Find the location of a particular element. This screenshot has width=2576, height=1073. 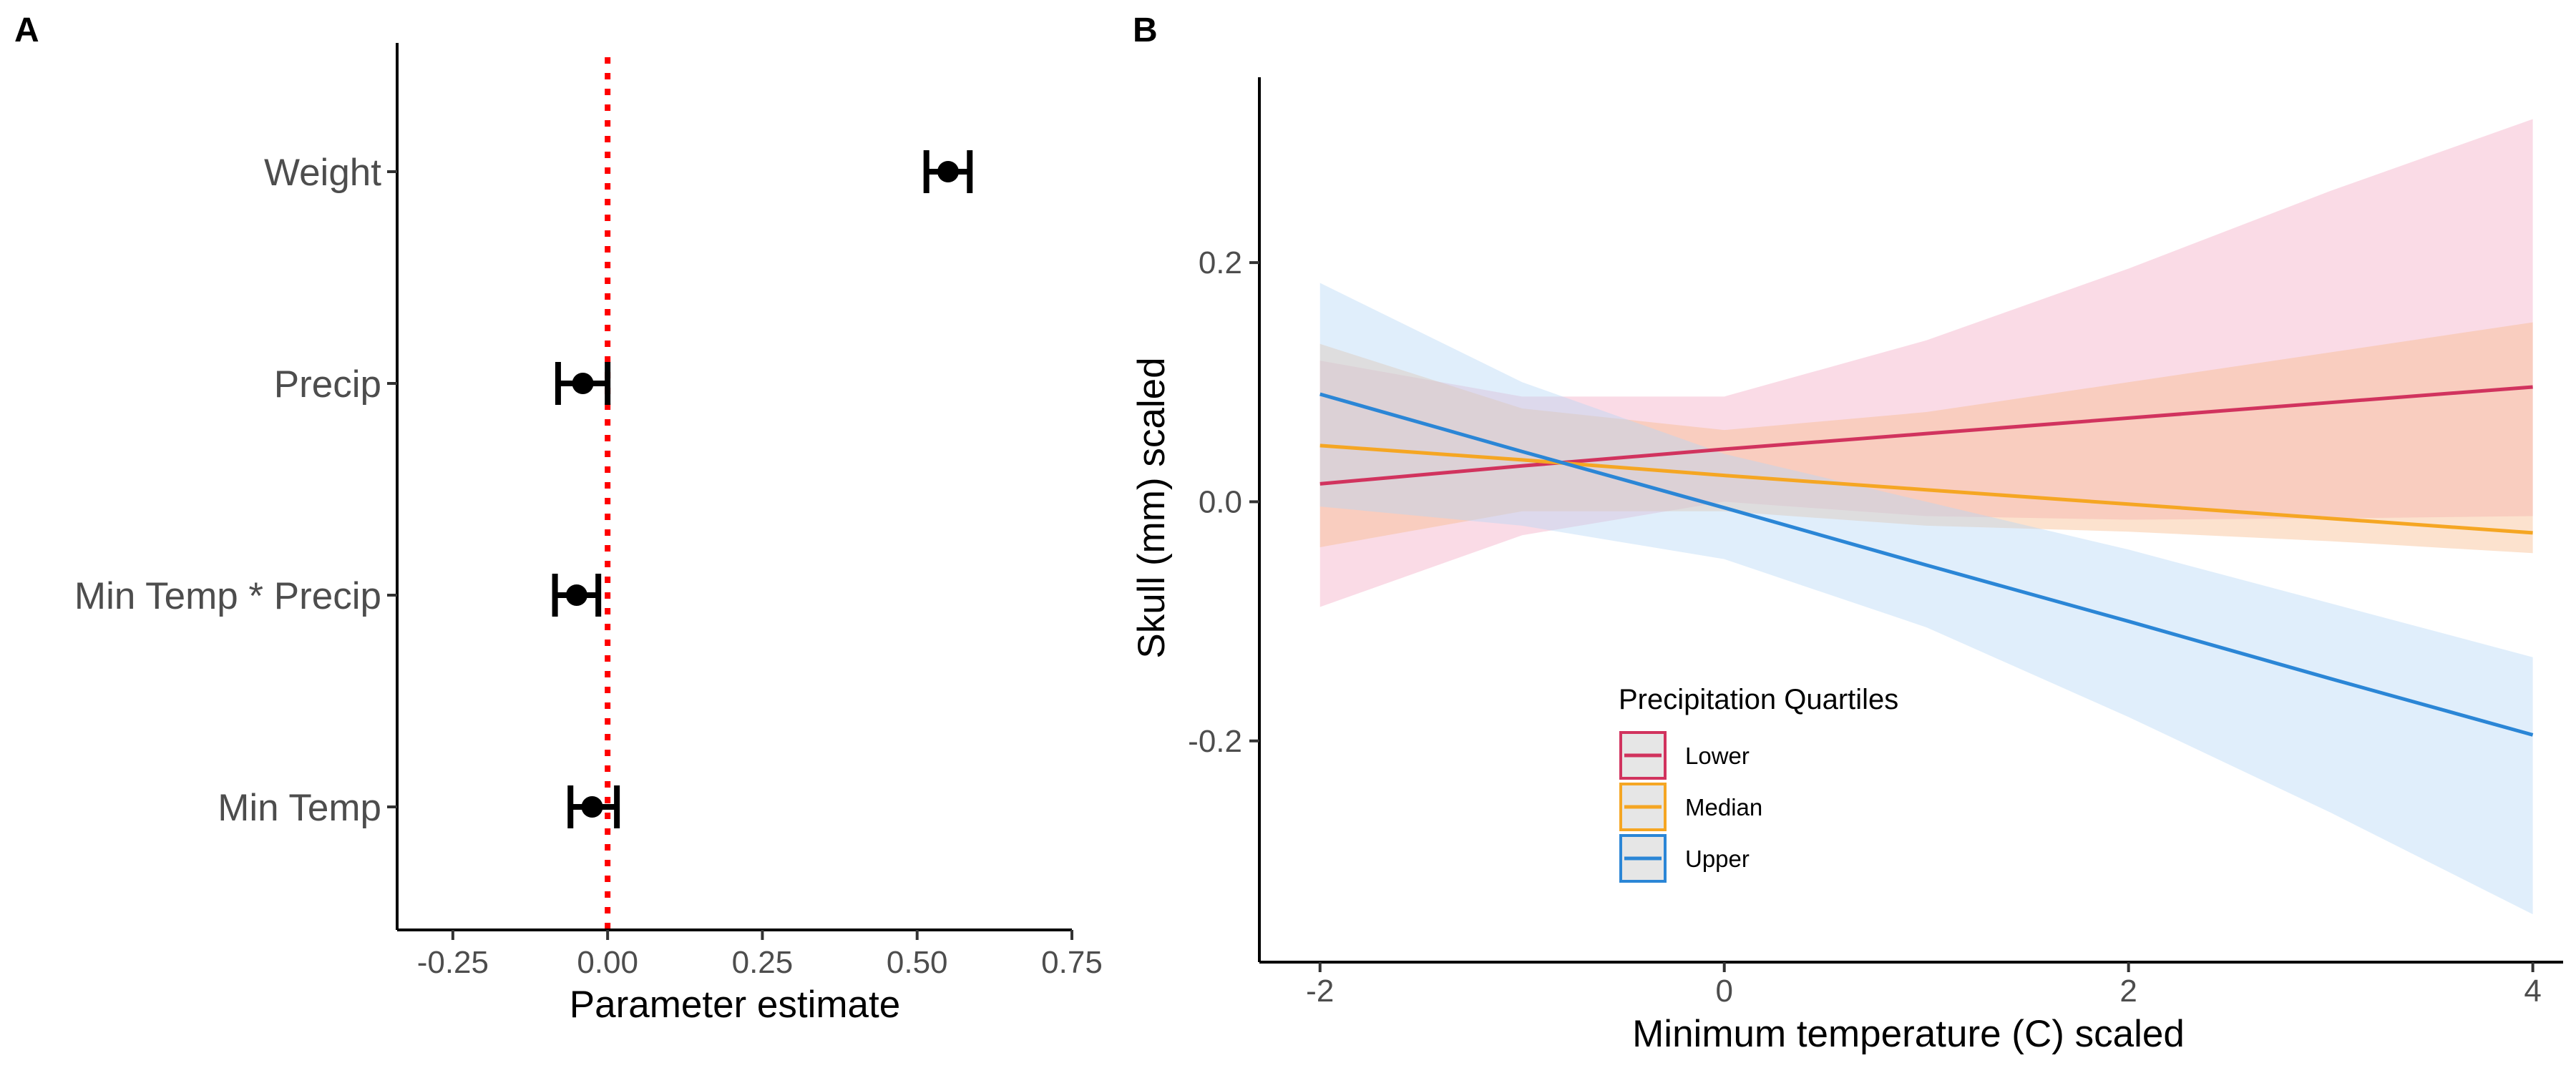

series-line-lower is located at coordinates (1926, 435).